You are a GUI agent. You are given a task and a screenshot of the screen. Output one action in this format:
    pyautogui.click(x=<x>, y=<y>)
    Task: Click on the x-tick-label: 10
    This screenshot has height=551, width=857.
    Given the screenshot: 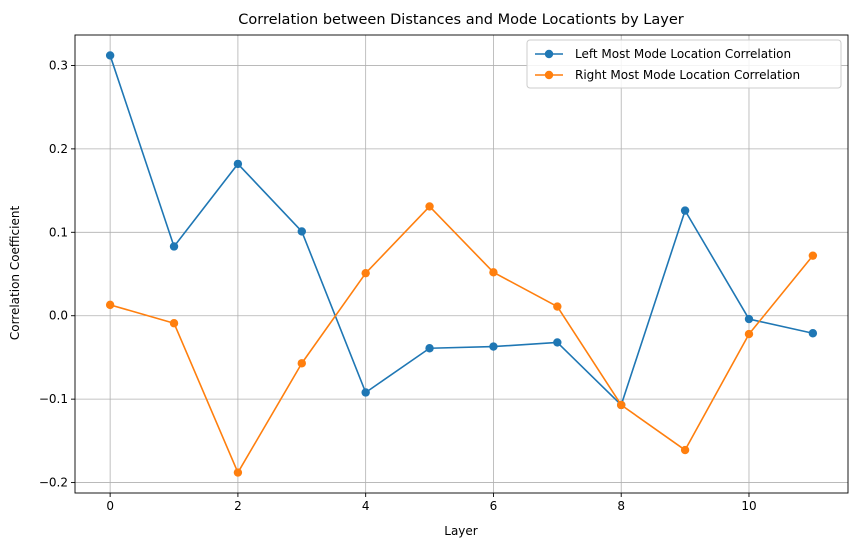 What is the action you would take?
    pyautogui.click(x=748, y=506)
    